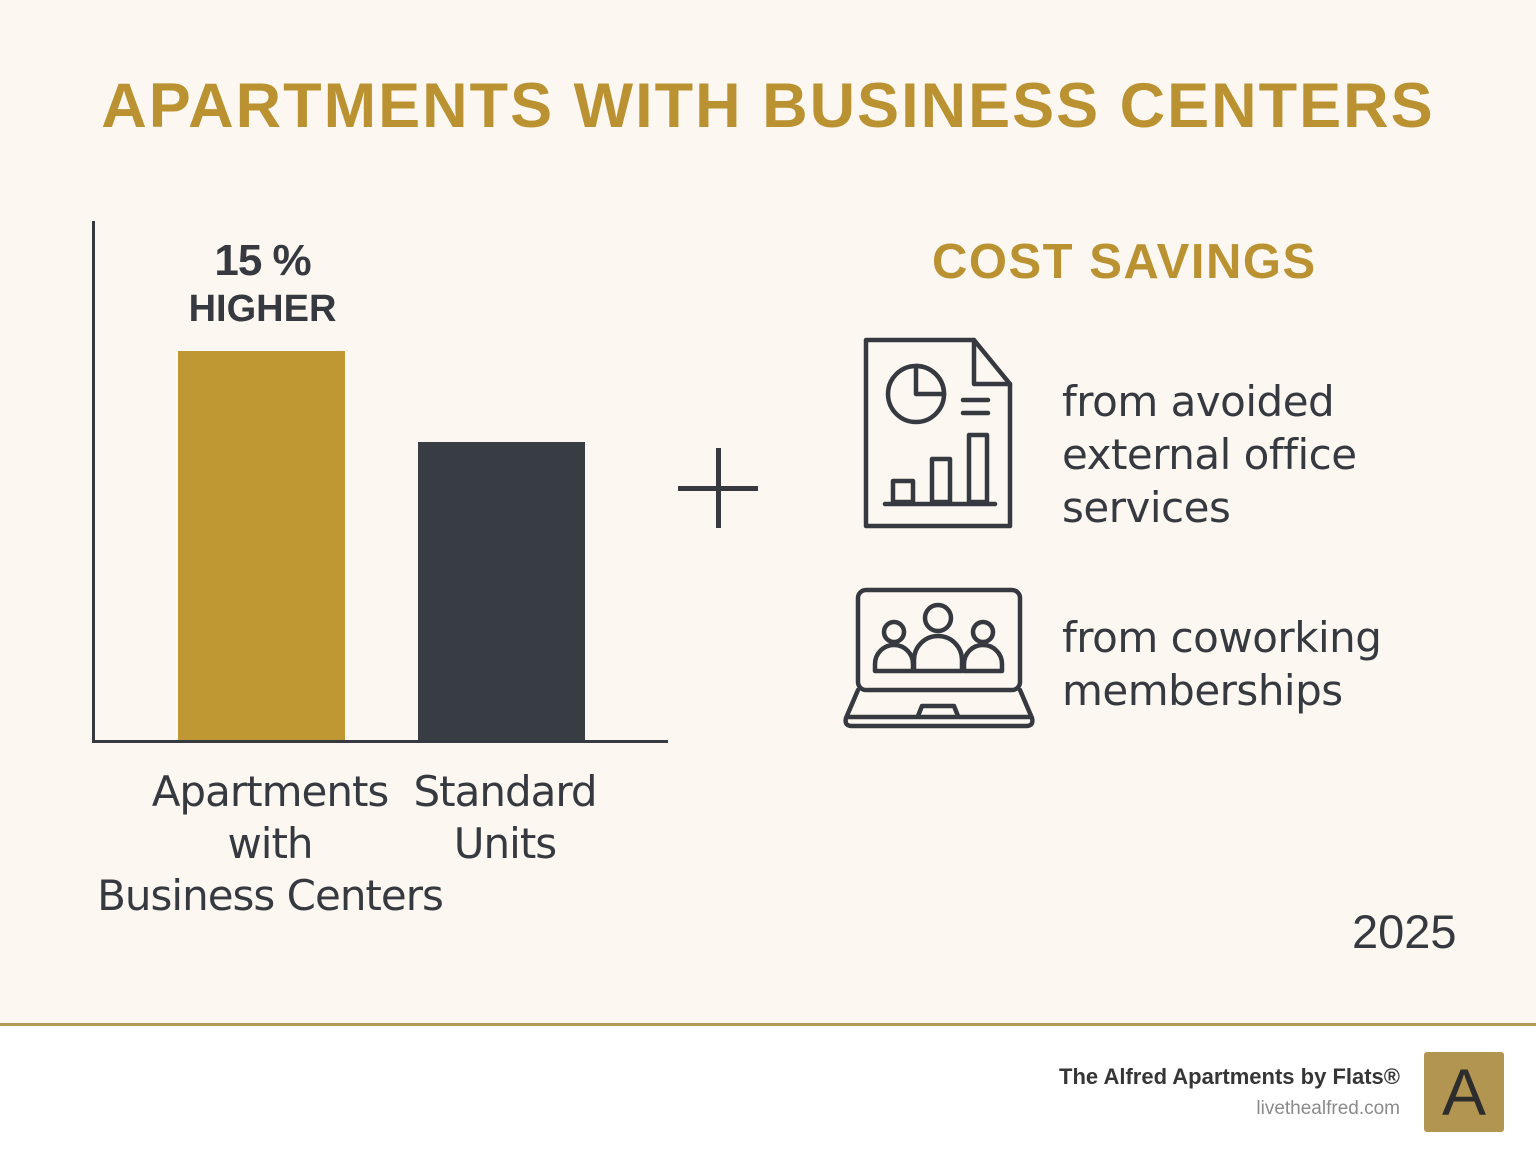  What do you see at coordinates (261, 545) in the screenshot?
I see `bar-apartments-with-business-centers` at bounding box center [261, 545].